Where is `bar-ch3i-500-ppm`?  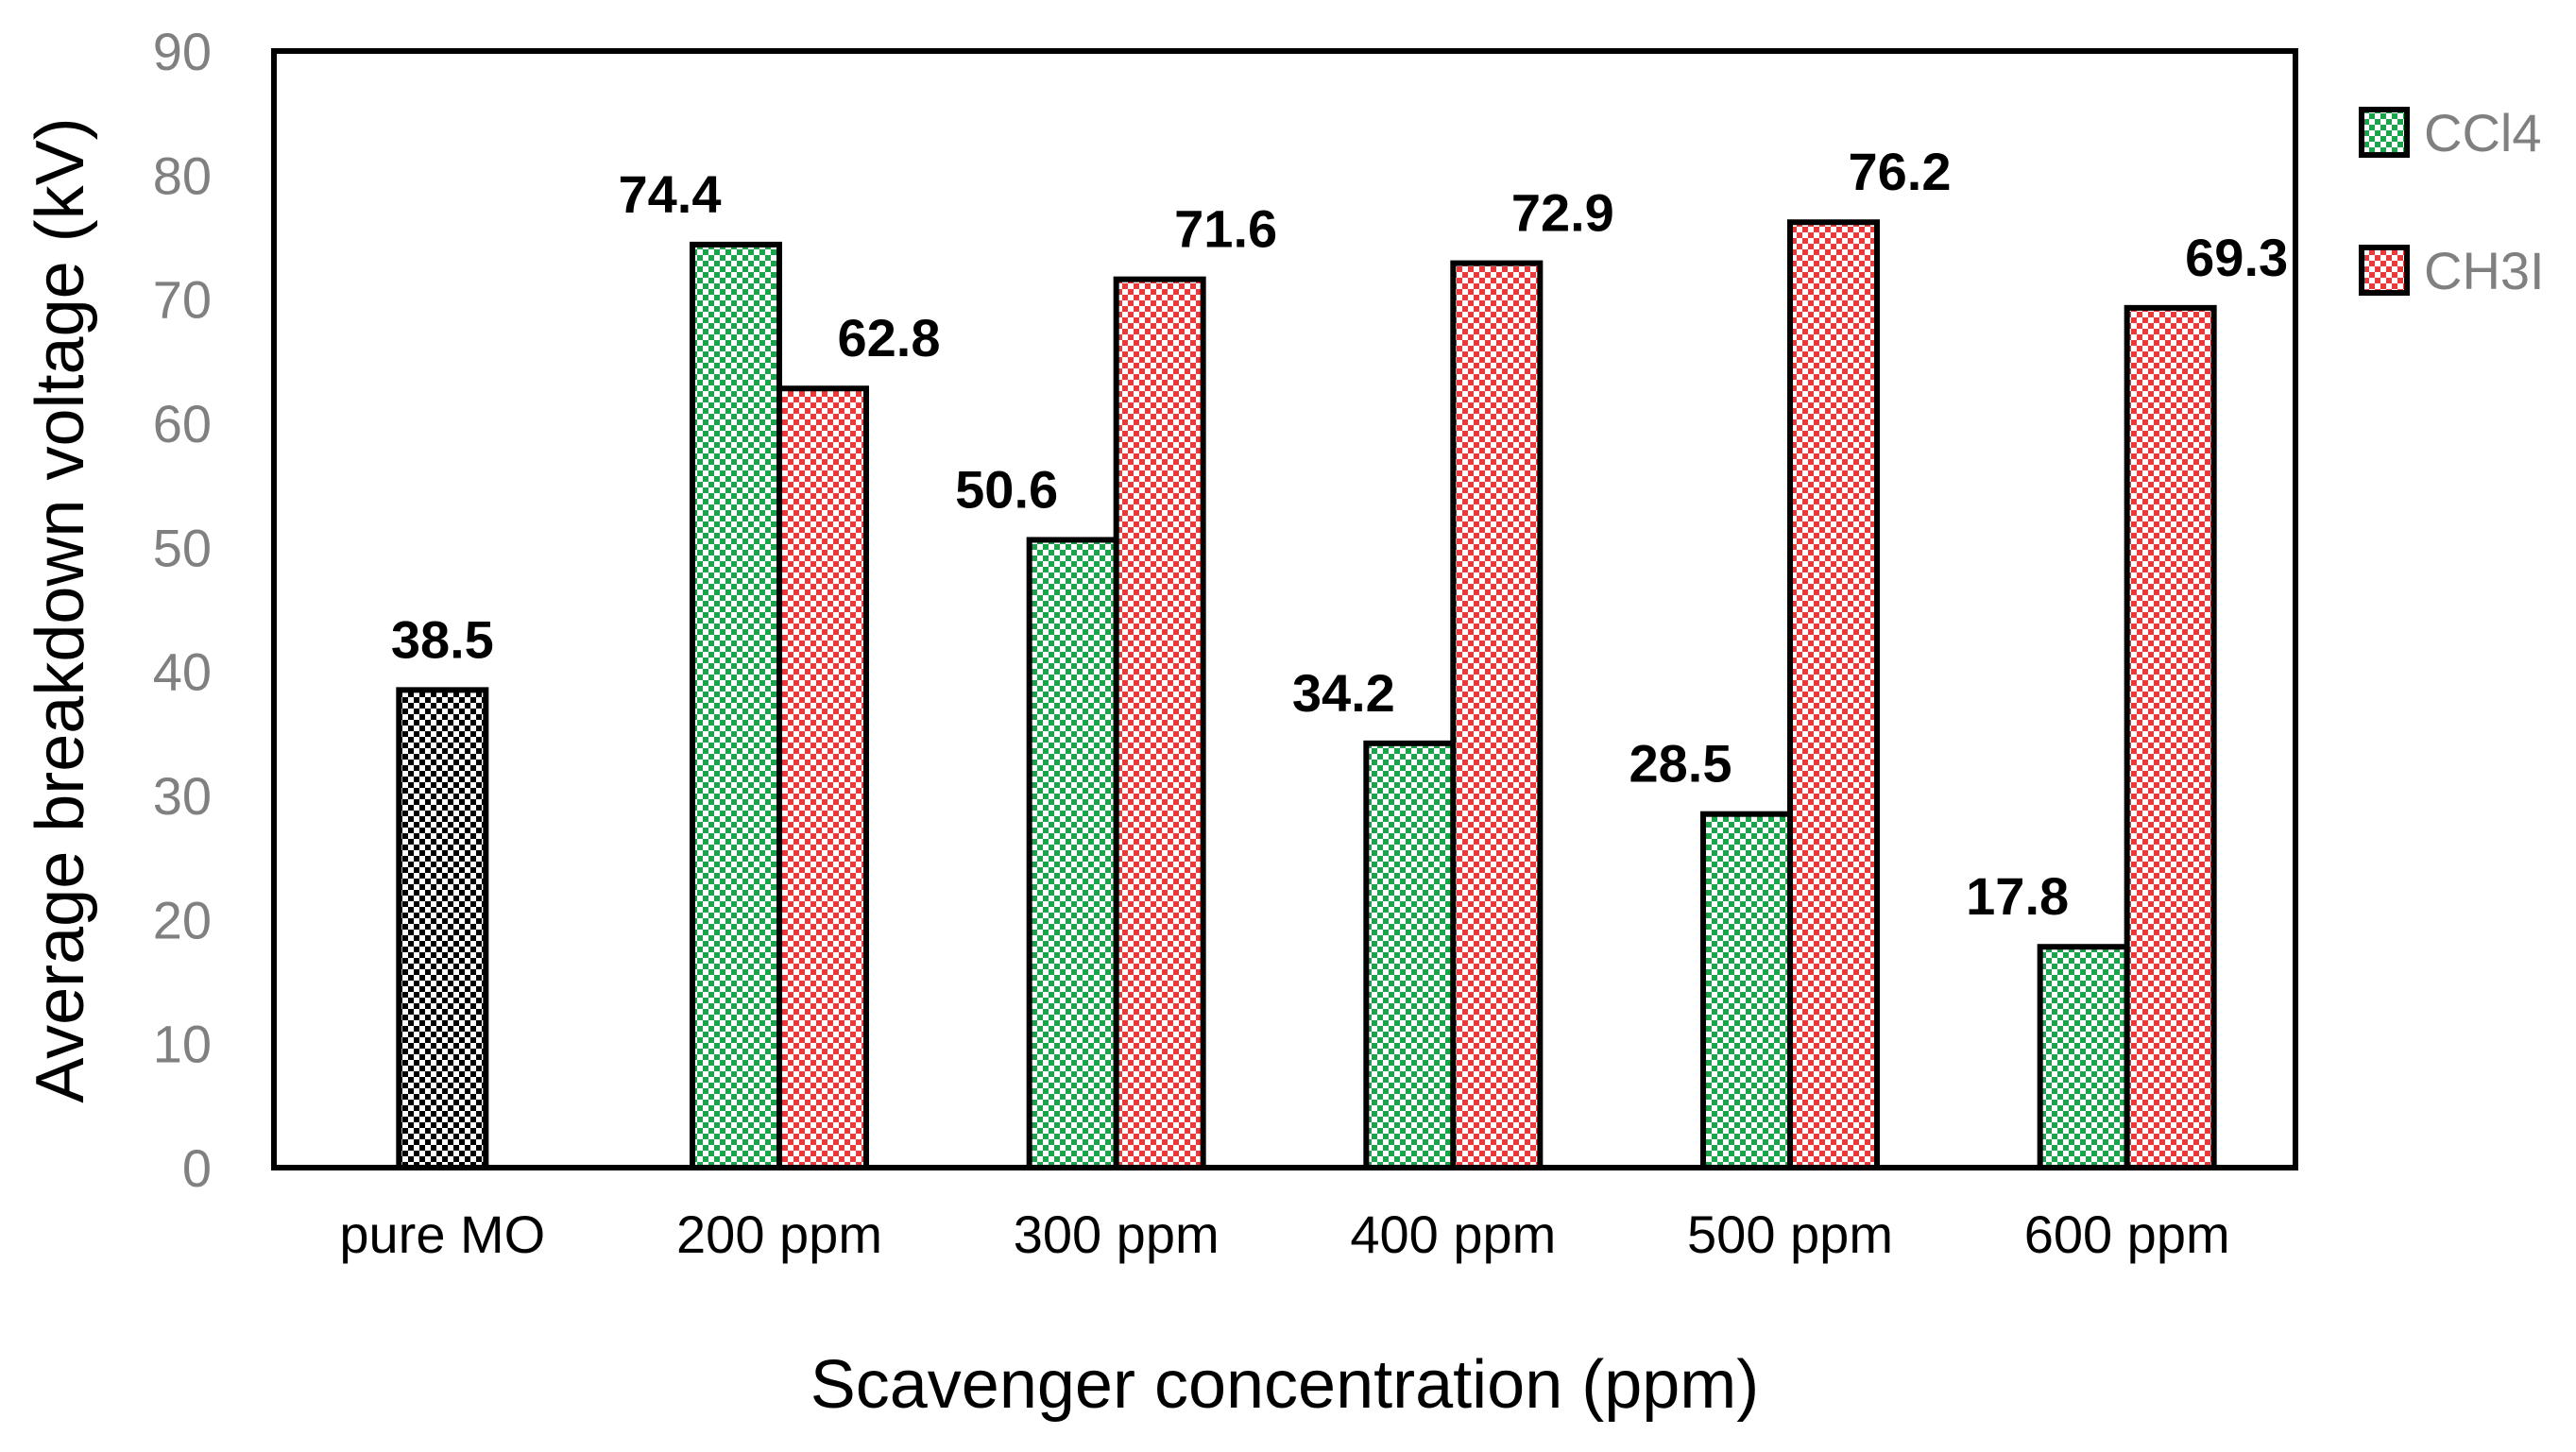
bar-ch3i-500-ppm is located at coordinates (1834, 695).